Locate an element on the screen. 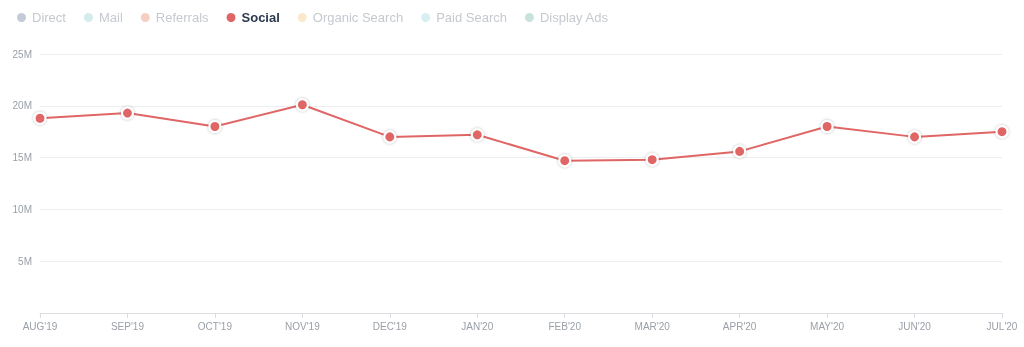  y-tick-label: 10M is located at coordinates (22, 209).